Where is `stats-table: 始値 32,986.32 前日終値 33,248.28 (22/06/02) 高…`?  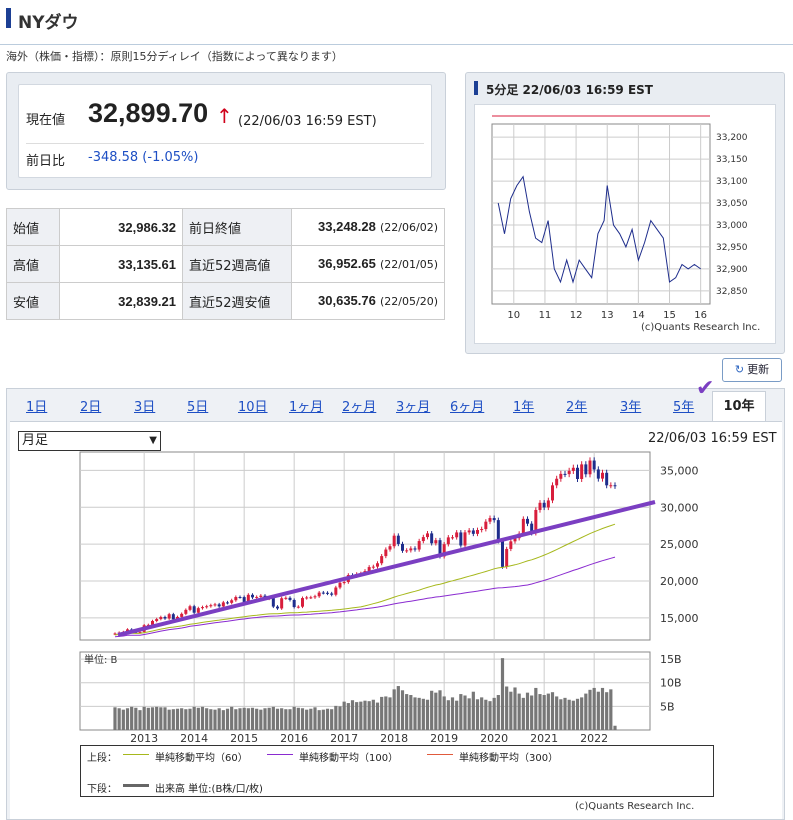 stats-table: 始値 32,986.32 前日終値 33,248.28 (22/06/02) 高… is located at coordinates (225, 264).